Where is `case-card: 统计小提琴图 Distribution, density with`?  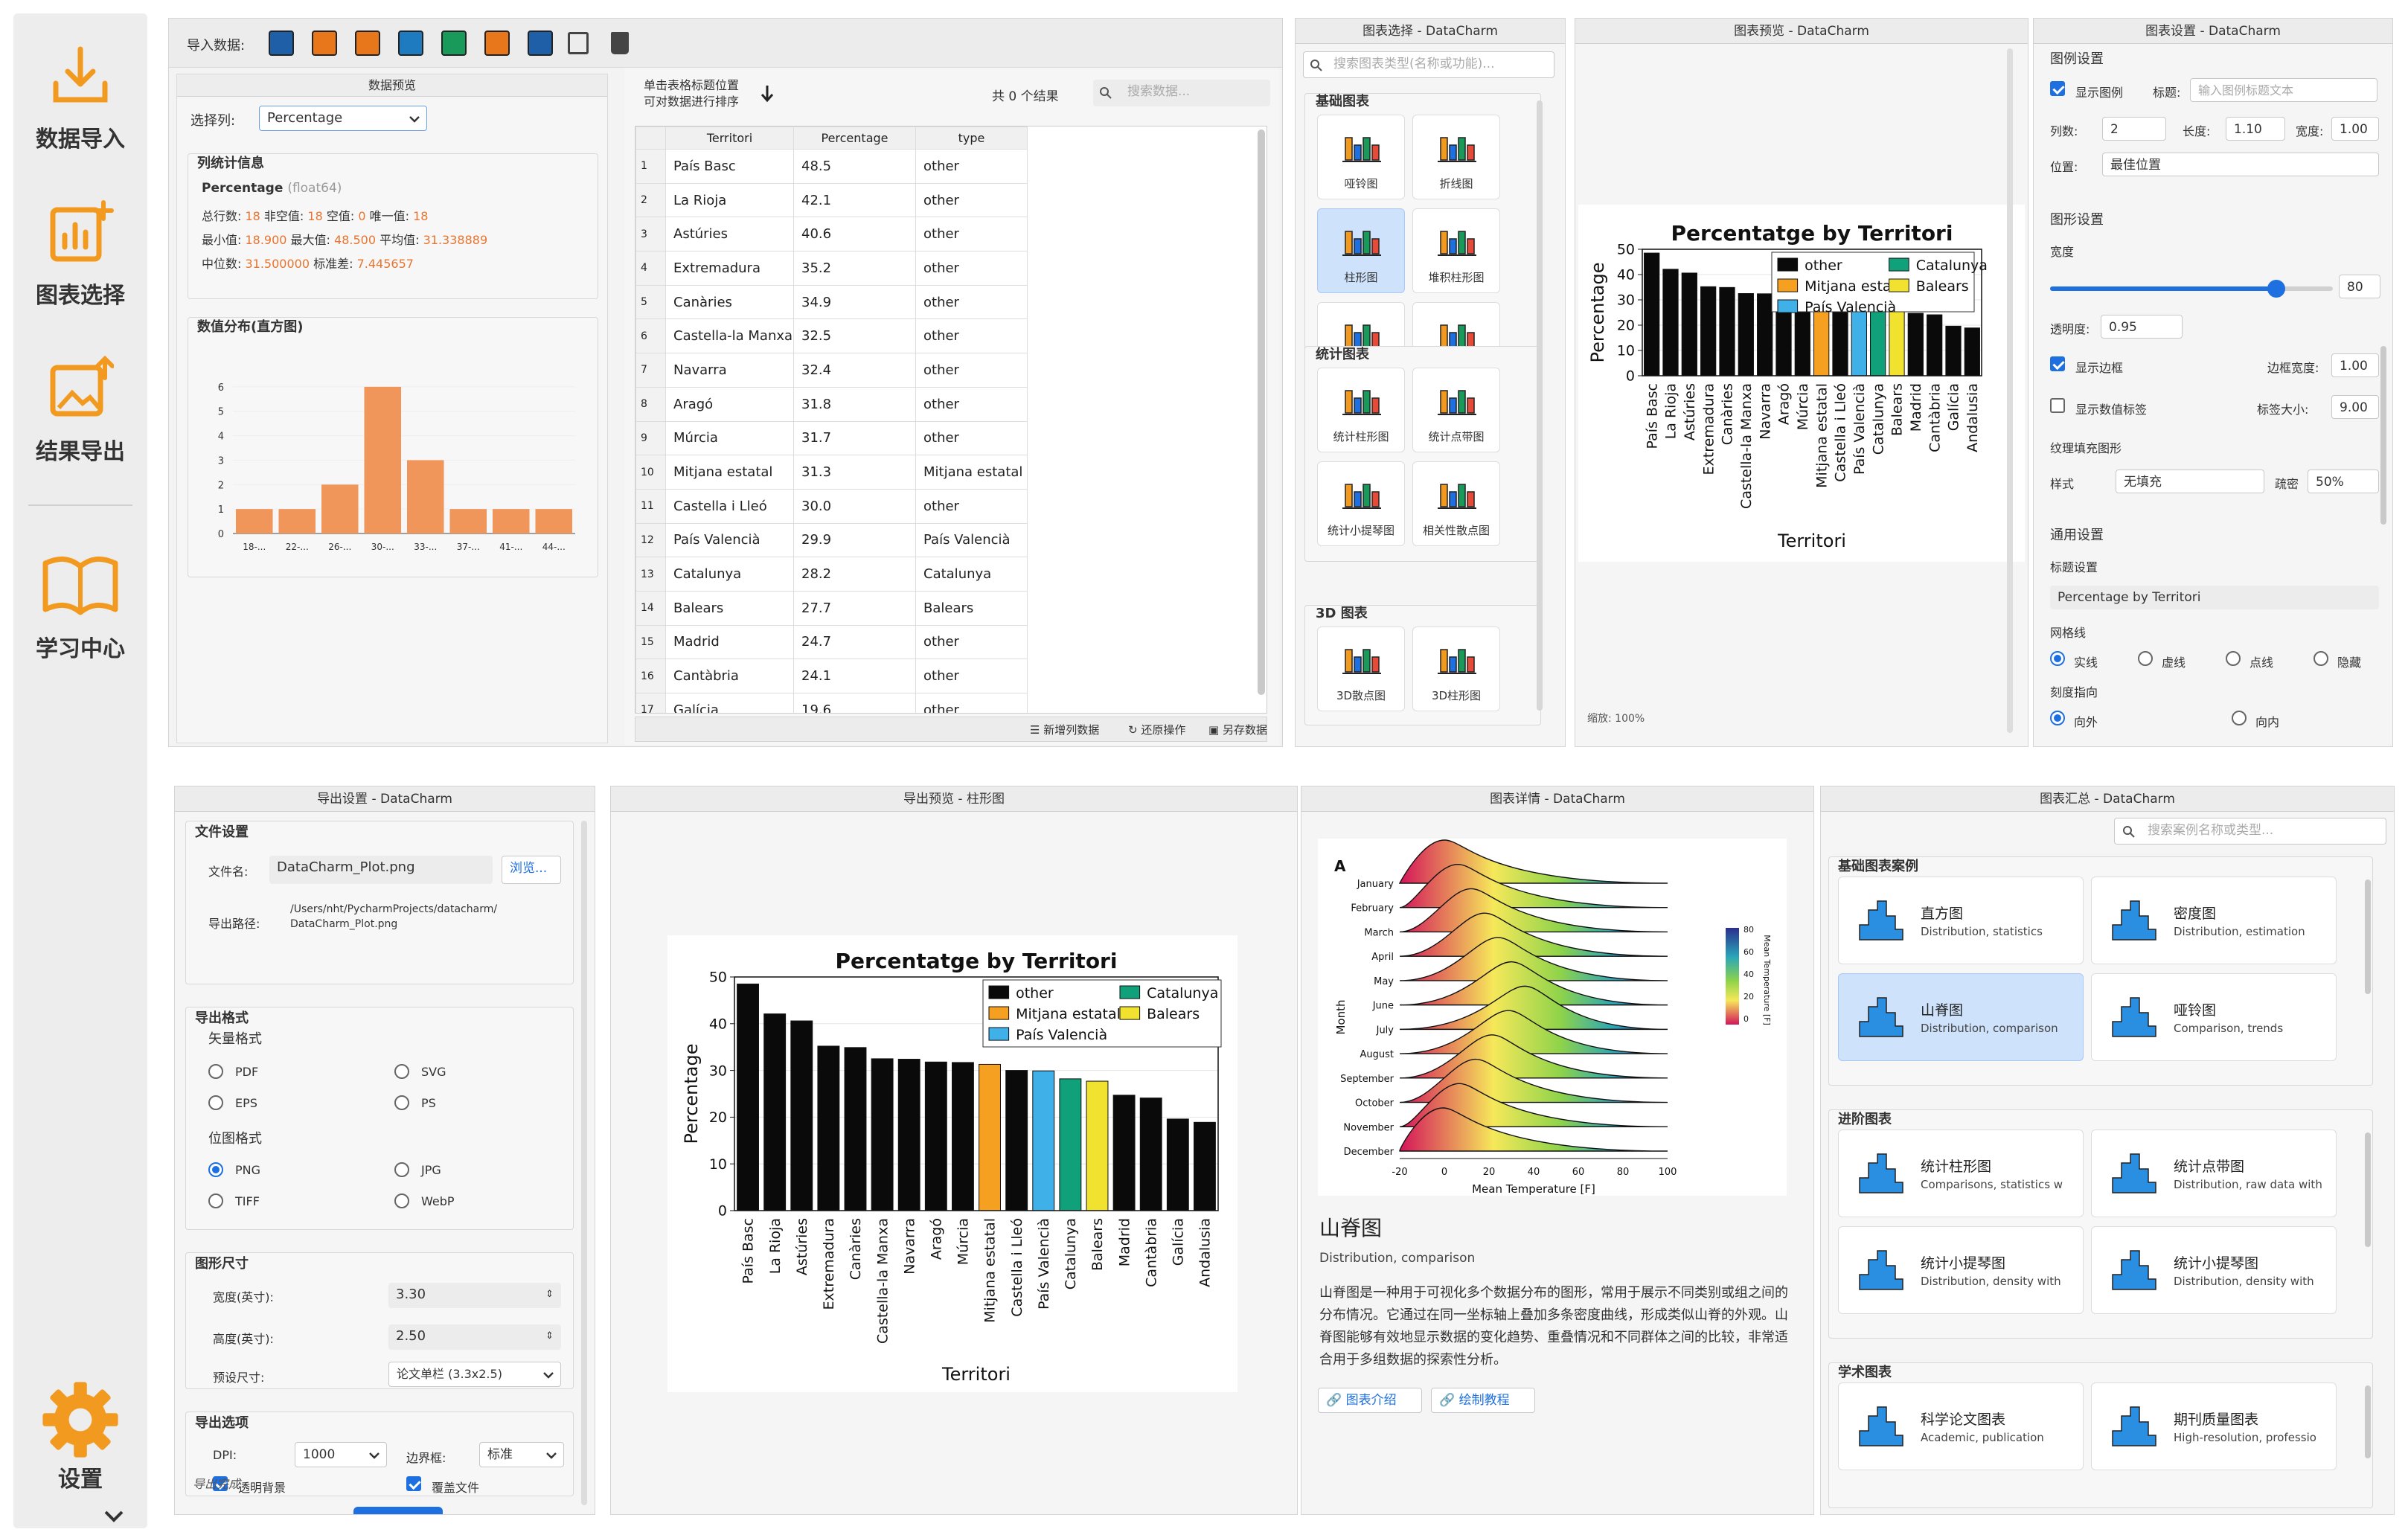 case-card: 统计小提琴图 Distribution, density with is located at coordinates (1961, 1270).